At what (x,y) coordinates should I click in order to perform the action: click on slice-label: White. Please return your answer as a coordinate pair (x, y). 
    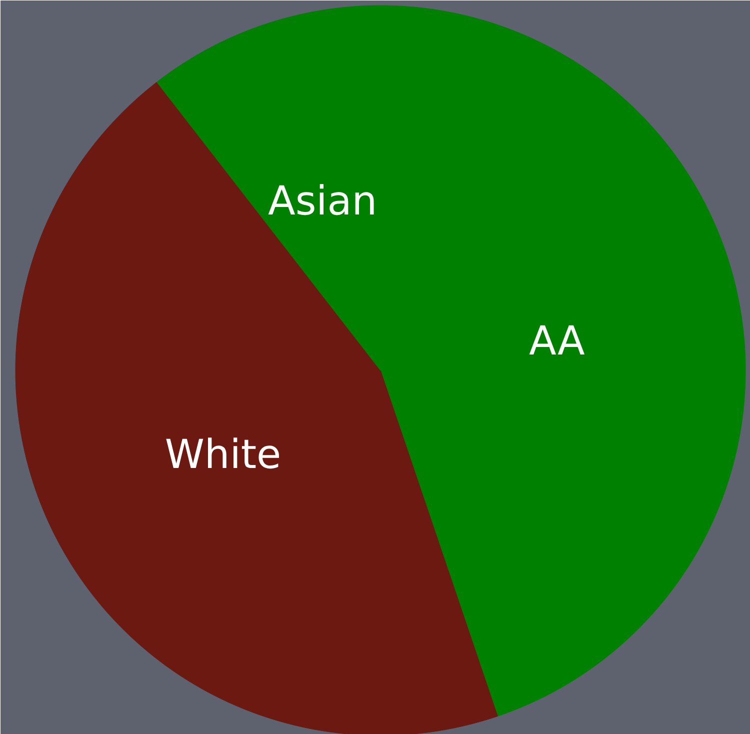
    Looking at the image, I should click on (223, 455).